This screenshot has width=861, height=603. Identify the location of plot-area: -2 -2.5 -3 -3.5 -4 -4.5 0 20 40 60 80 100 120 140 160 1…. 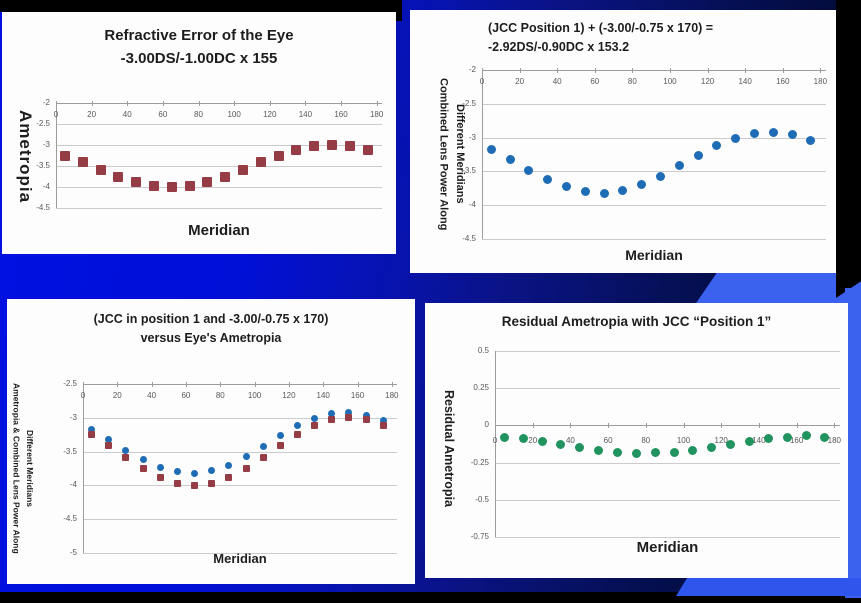
(644, 154).